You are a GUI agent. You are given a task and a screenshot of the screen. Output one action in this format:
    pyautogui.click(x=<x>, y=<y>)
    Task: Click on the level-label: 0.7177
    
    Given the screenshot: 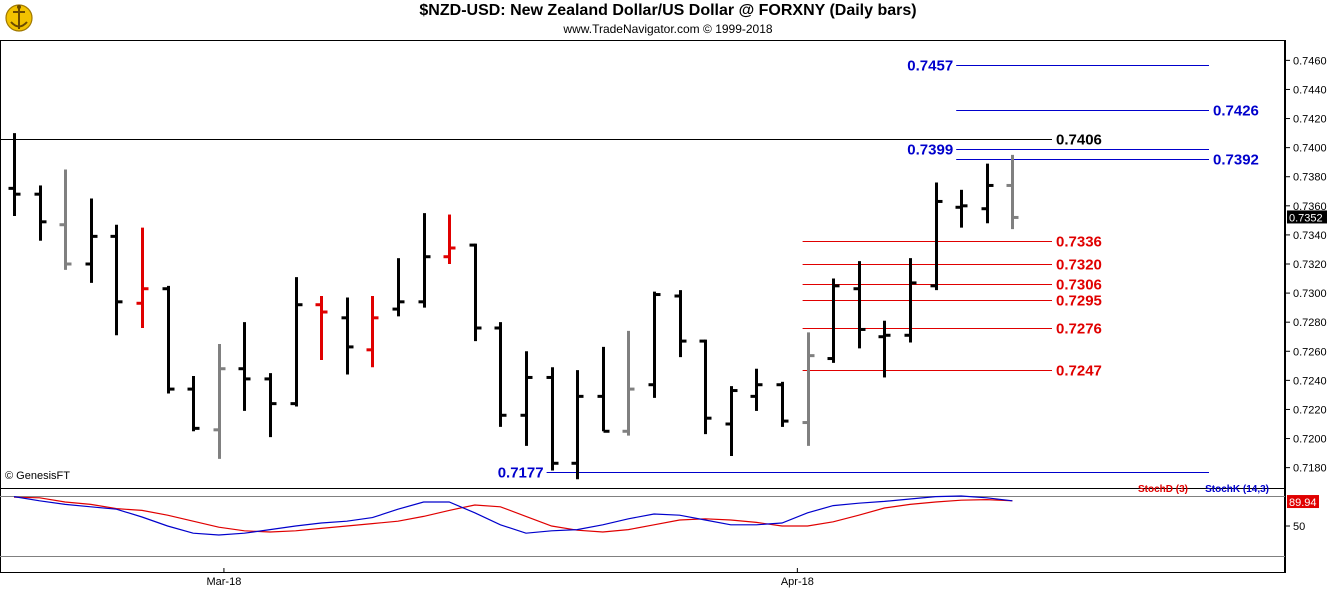 What is the action you would take?
    pyautogui.click(x=521, y=473)
    